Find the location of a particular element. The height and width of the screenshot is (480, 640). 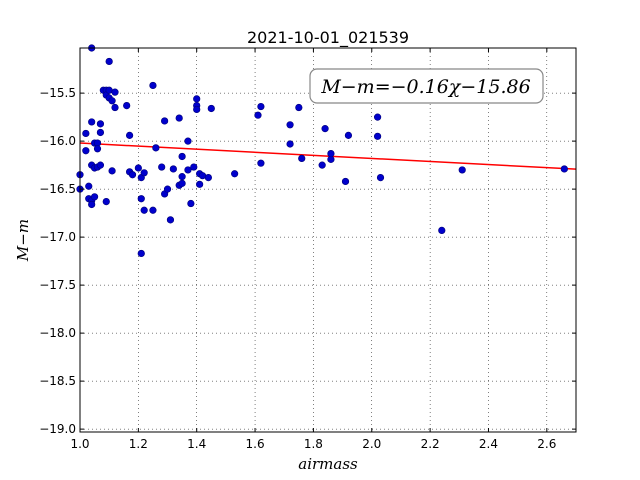

y-tick-label: −17.0 is located at coordinates (57, 237).